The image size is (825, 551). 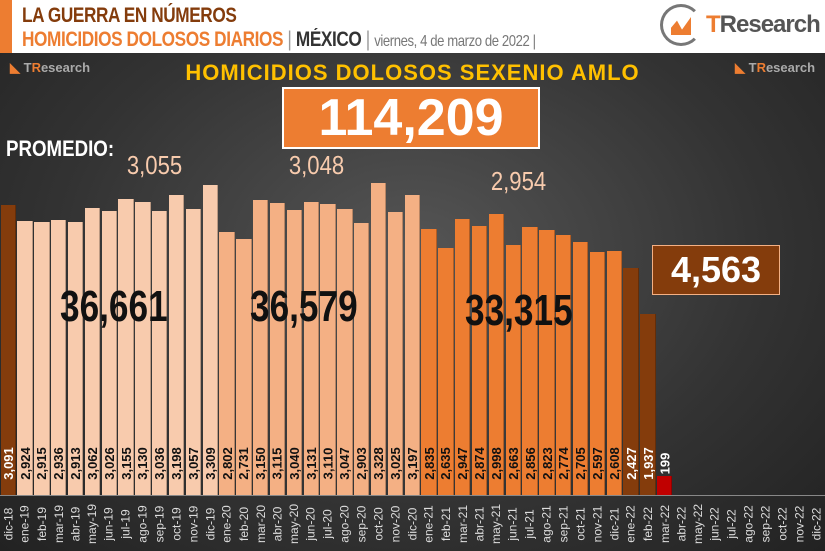 I want to click on month-label: ago-21, so click(x=546, y=524).